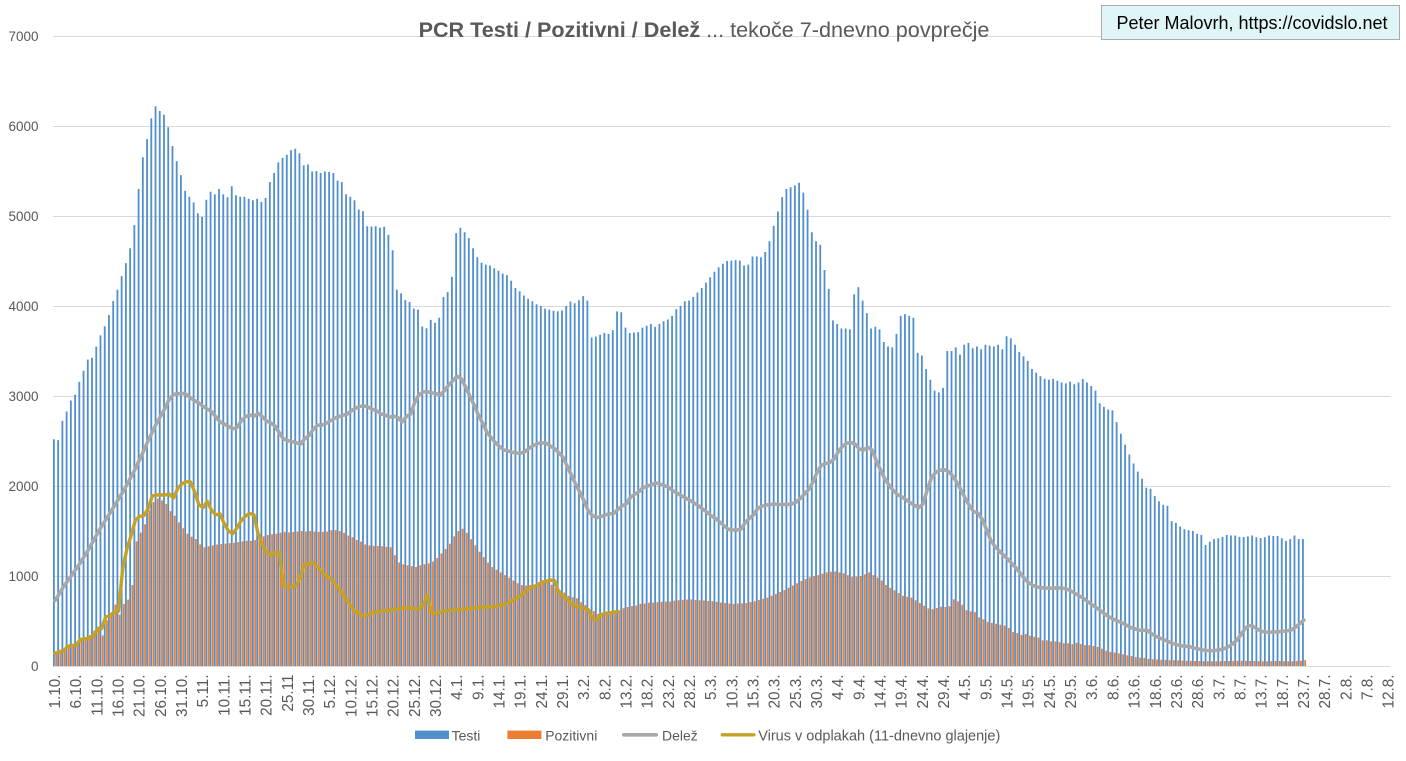 The height and width of the screenshot is (761, 1406). What do you see at coordinates (965, 688) in the screenshot?
I see `svg-text: 4.5.` at bounding box center [965, 688].